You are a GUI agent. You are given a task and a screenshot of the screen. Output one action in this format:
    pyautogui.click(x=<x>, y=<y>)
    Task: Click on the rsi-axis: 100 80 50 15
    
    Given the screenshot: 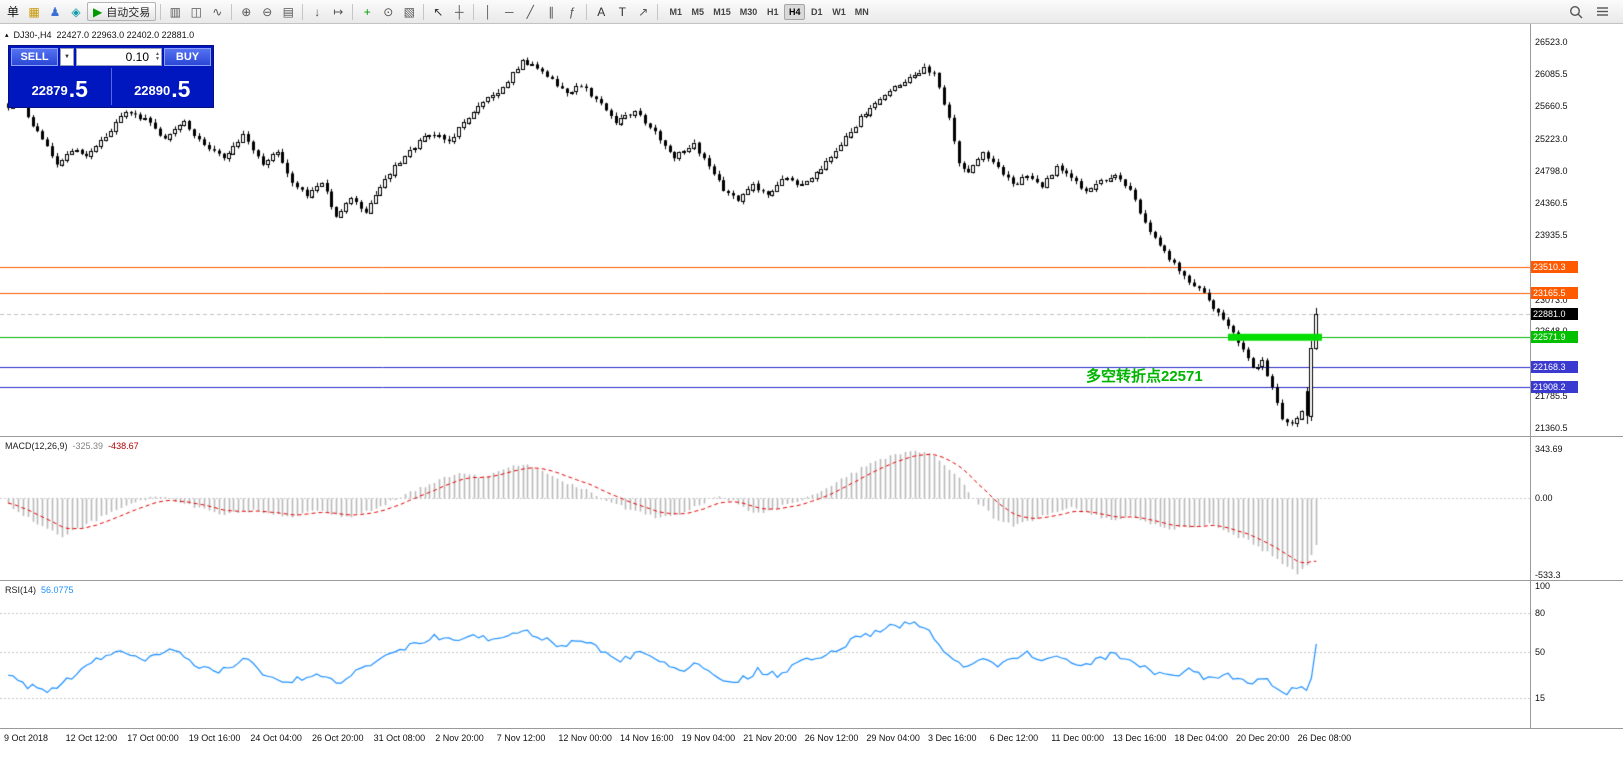 What is the action you would take?
    pyautogui.click(x=1577, y=654)
    